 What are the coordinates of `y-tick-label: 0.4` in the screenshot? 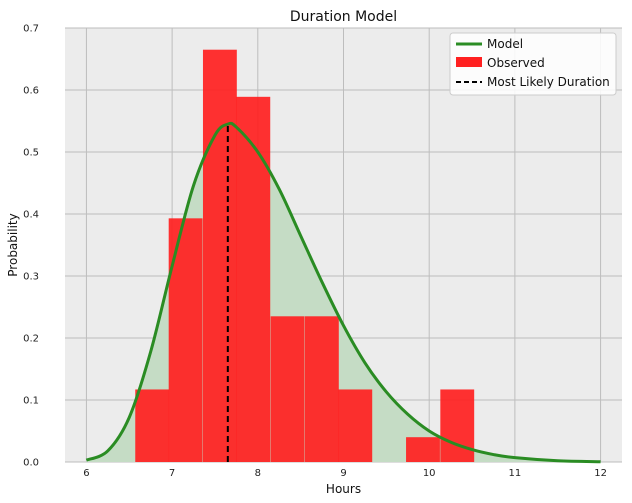 It's located at (31, 215).